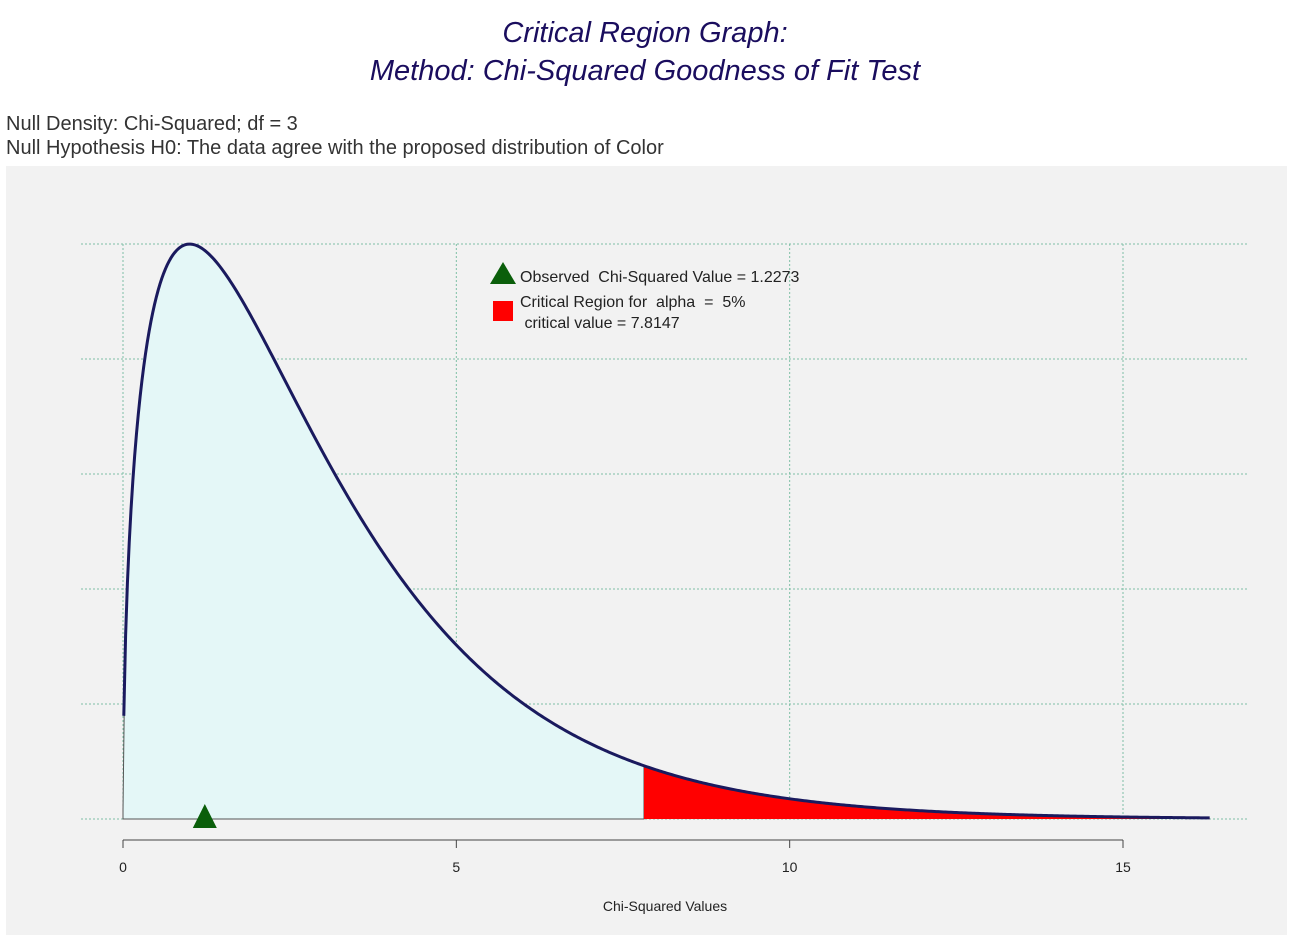 The image size is (1290, 941). I want to click on x-tick-label: 10, so click(790, 867).